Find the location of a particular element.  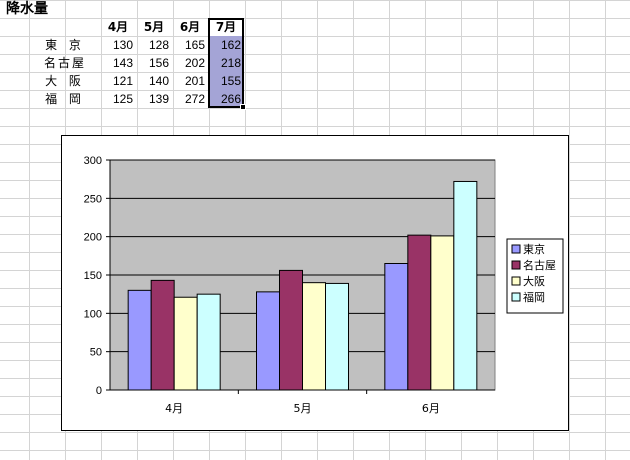

value-cell: 201 is located at coordinates (194, 81).